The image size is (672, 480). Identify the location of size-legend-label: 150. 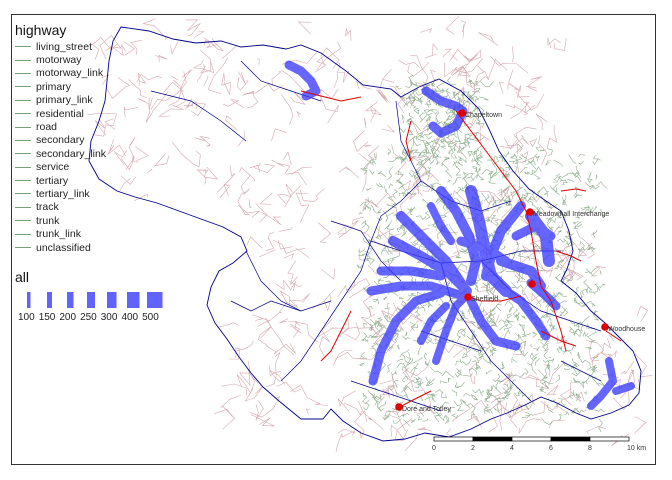
(47, 317).